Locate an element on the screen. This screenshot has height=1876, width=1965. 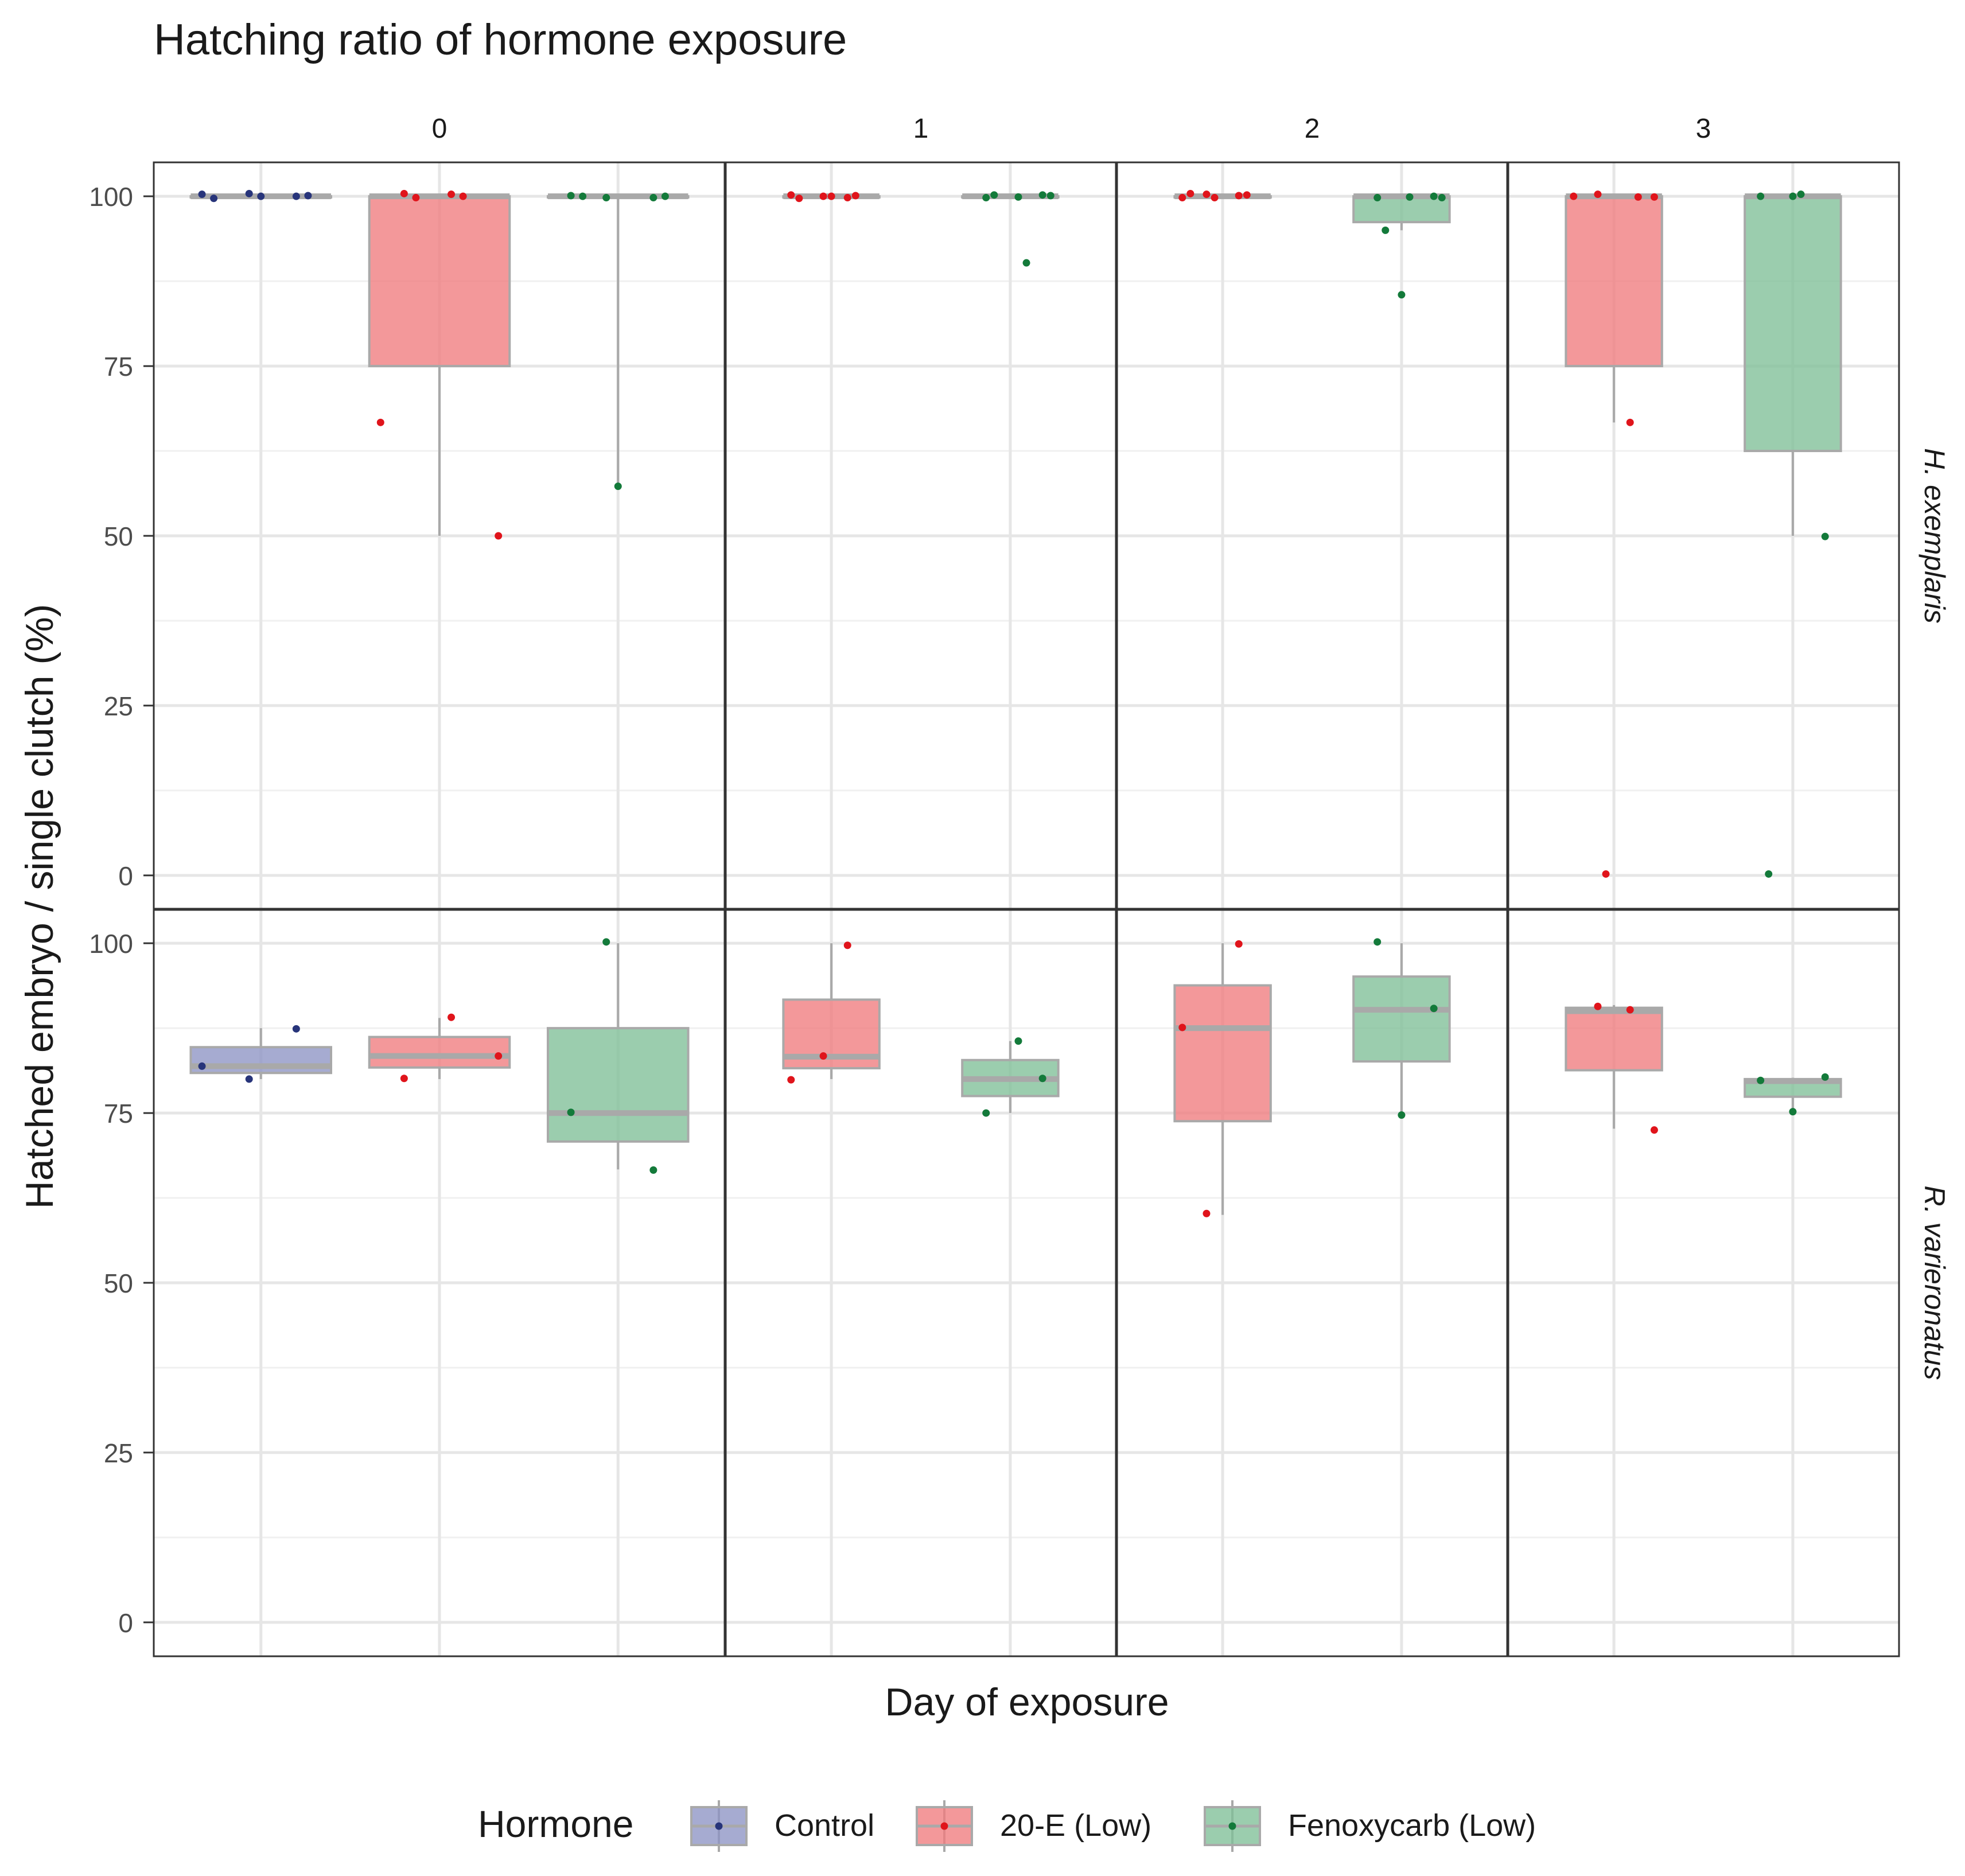
y-tick-label: 50 is located at coordinates (118, 1283).